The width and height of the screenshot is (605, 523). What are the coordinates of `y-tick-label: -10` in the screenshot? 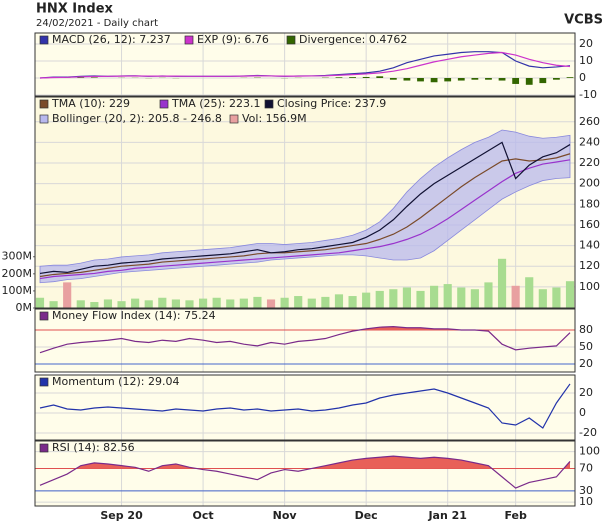 It's located at (588, 94).